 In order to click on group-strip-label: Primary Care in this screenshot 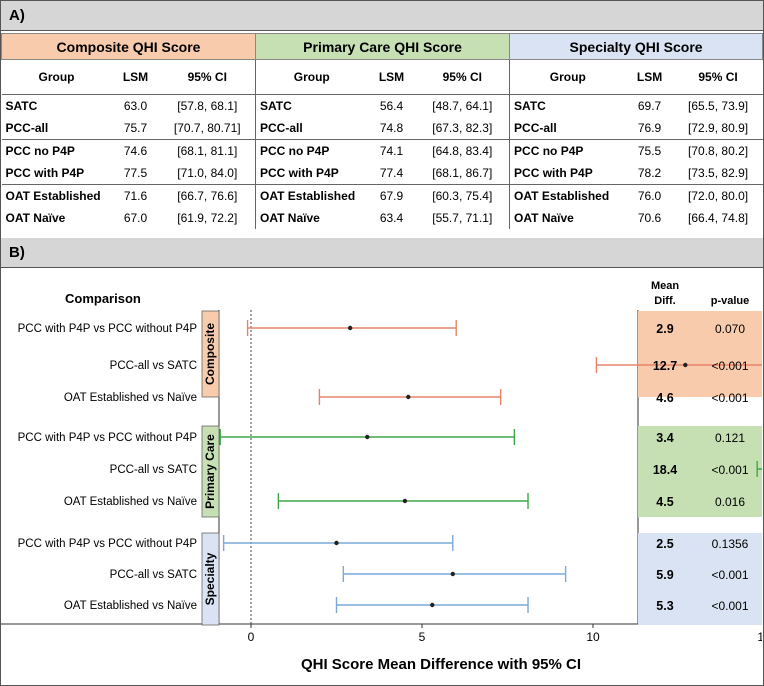, I will do `click(210, 471)`.